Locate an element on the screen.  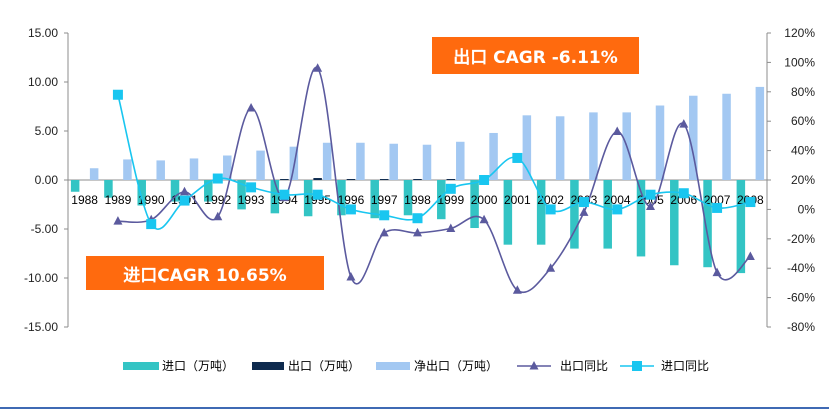
right-axis-tick-label: 100% is located at coordinates (799, 62).